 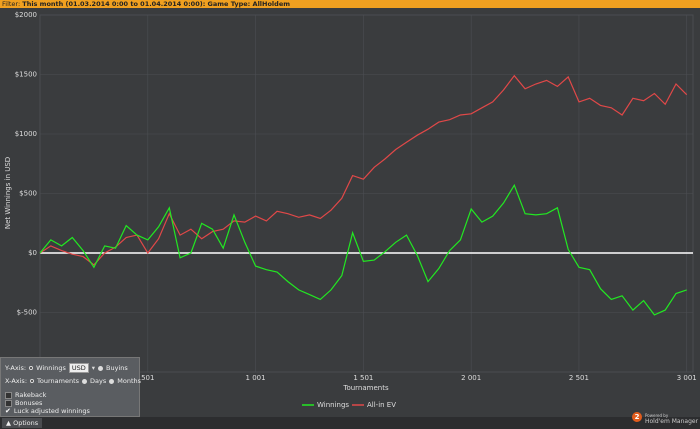 What do you see at coordinates (51, 411) in the screenshot?
I see `option: Luck adjusted winnings` at bounding box center [51, 411].